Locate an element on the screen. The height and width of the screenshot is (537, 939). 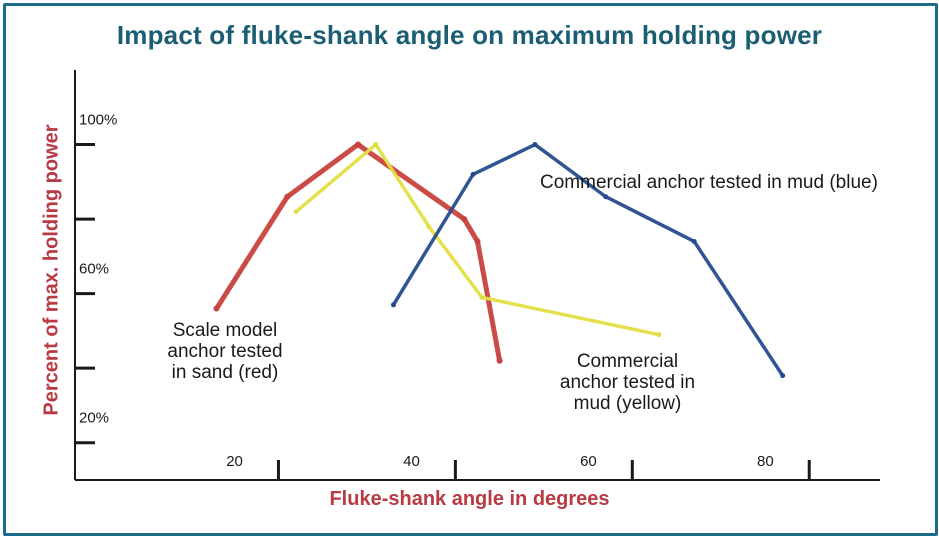
y-tick-label: 20% is located at coordinates (94, 418).